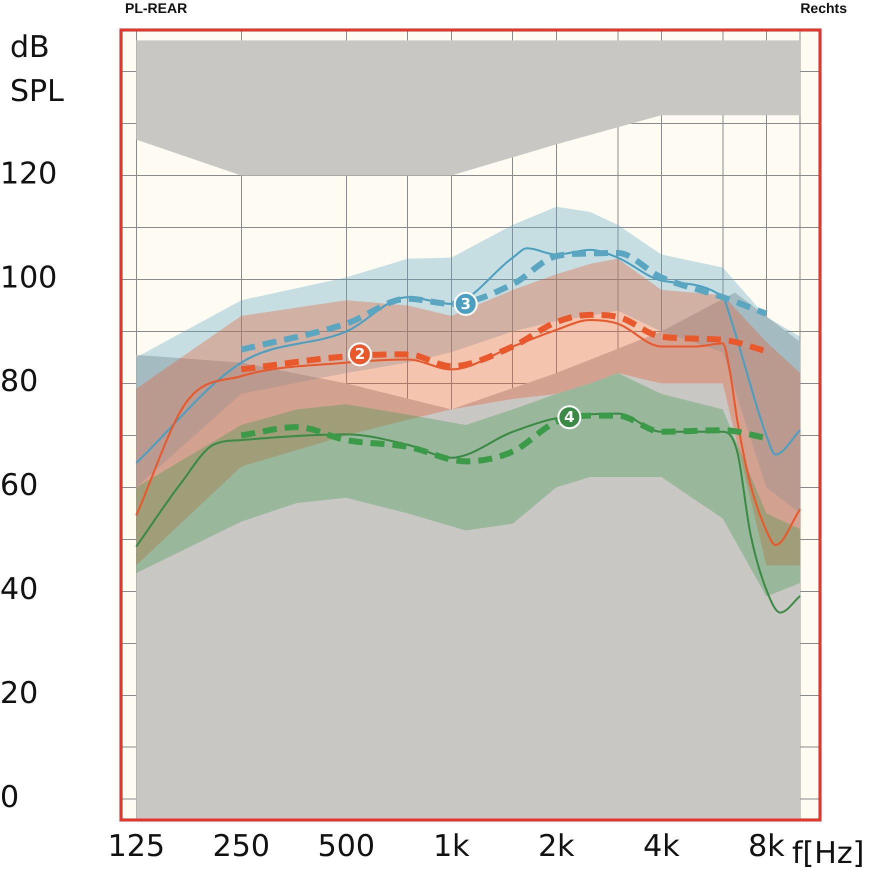 The image size is (877, 874). Describe the element at coordinates (823, 8) in the screenshot. I see `chart-subtitle: Rechts` at that location.